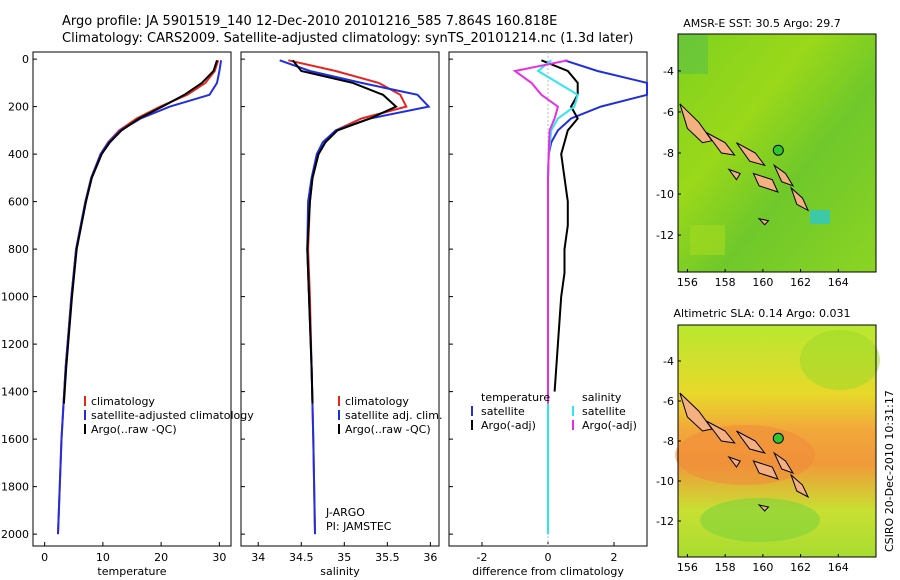 Image resolution: width=900 pixels, height=580 pixels. I want to click on x-tick-label: 36, so click(430, 557).